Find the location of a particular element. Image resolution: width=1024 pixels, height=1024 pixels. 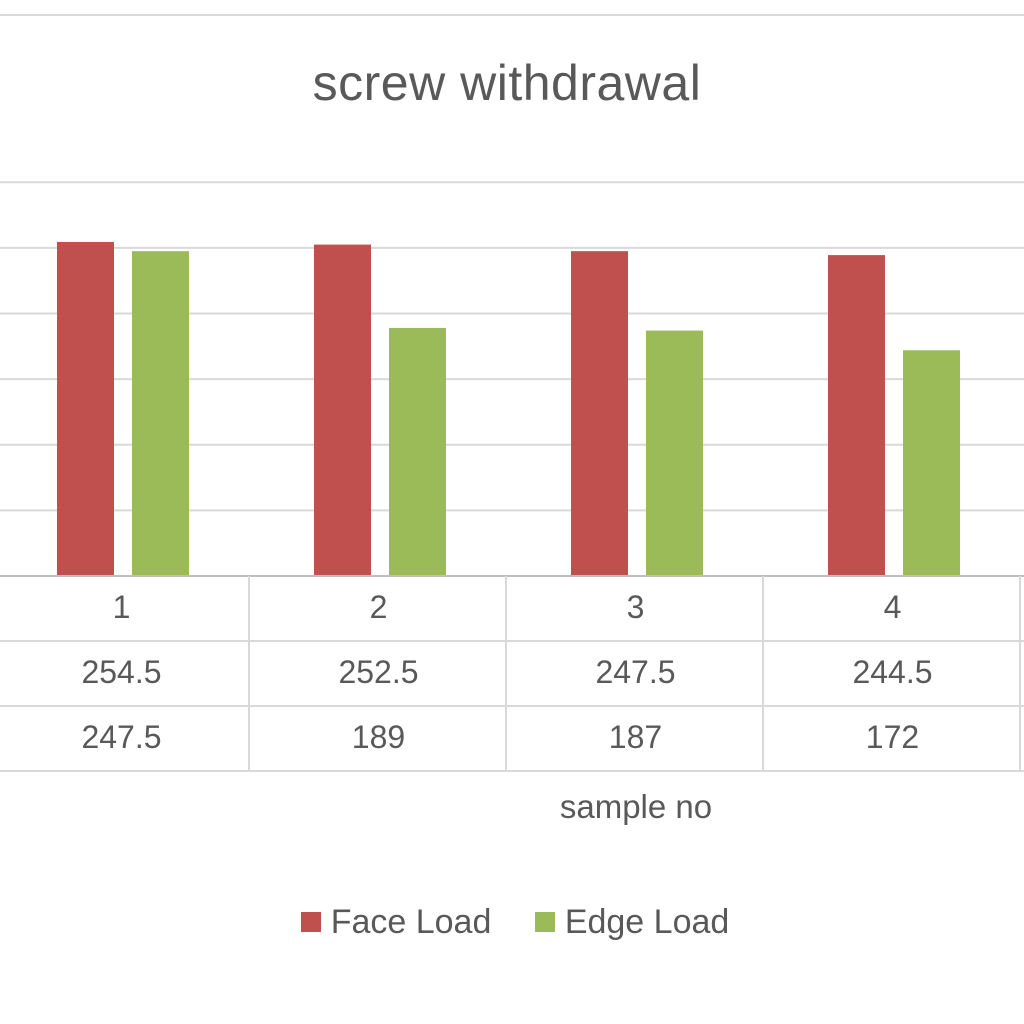

x-tick-label: 1 is located at coordinates (122, 607).